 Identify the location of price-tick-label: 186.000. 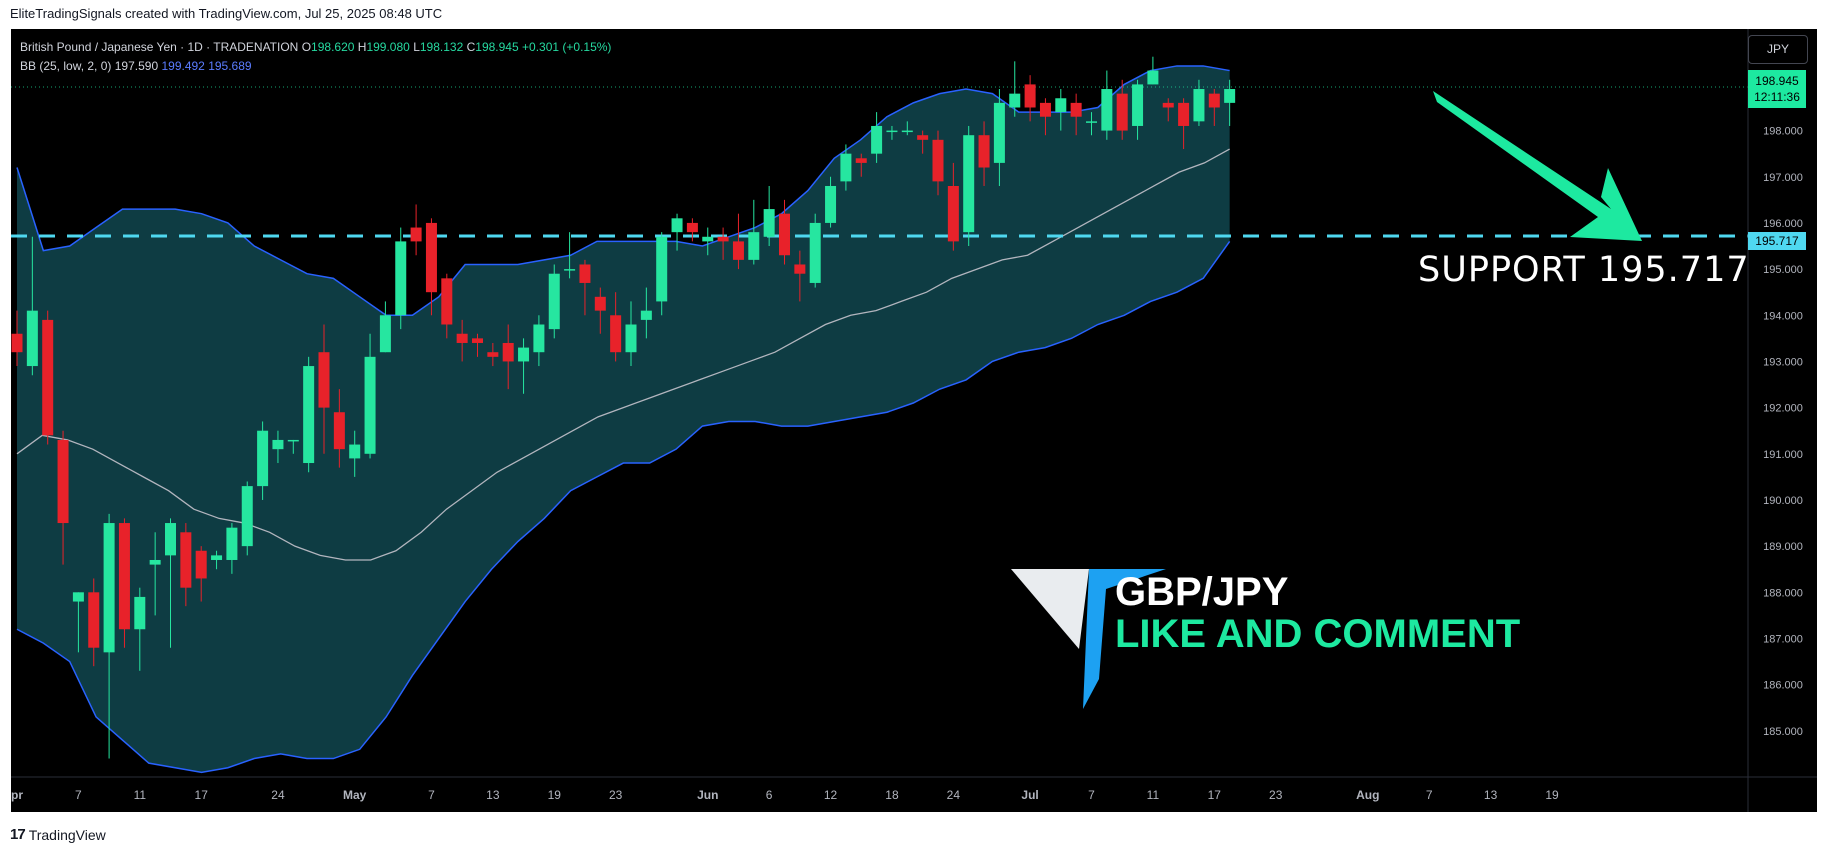
(1783, 686).